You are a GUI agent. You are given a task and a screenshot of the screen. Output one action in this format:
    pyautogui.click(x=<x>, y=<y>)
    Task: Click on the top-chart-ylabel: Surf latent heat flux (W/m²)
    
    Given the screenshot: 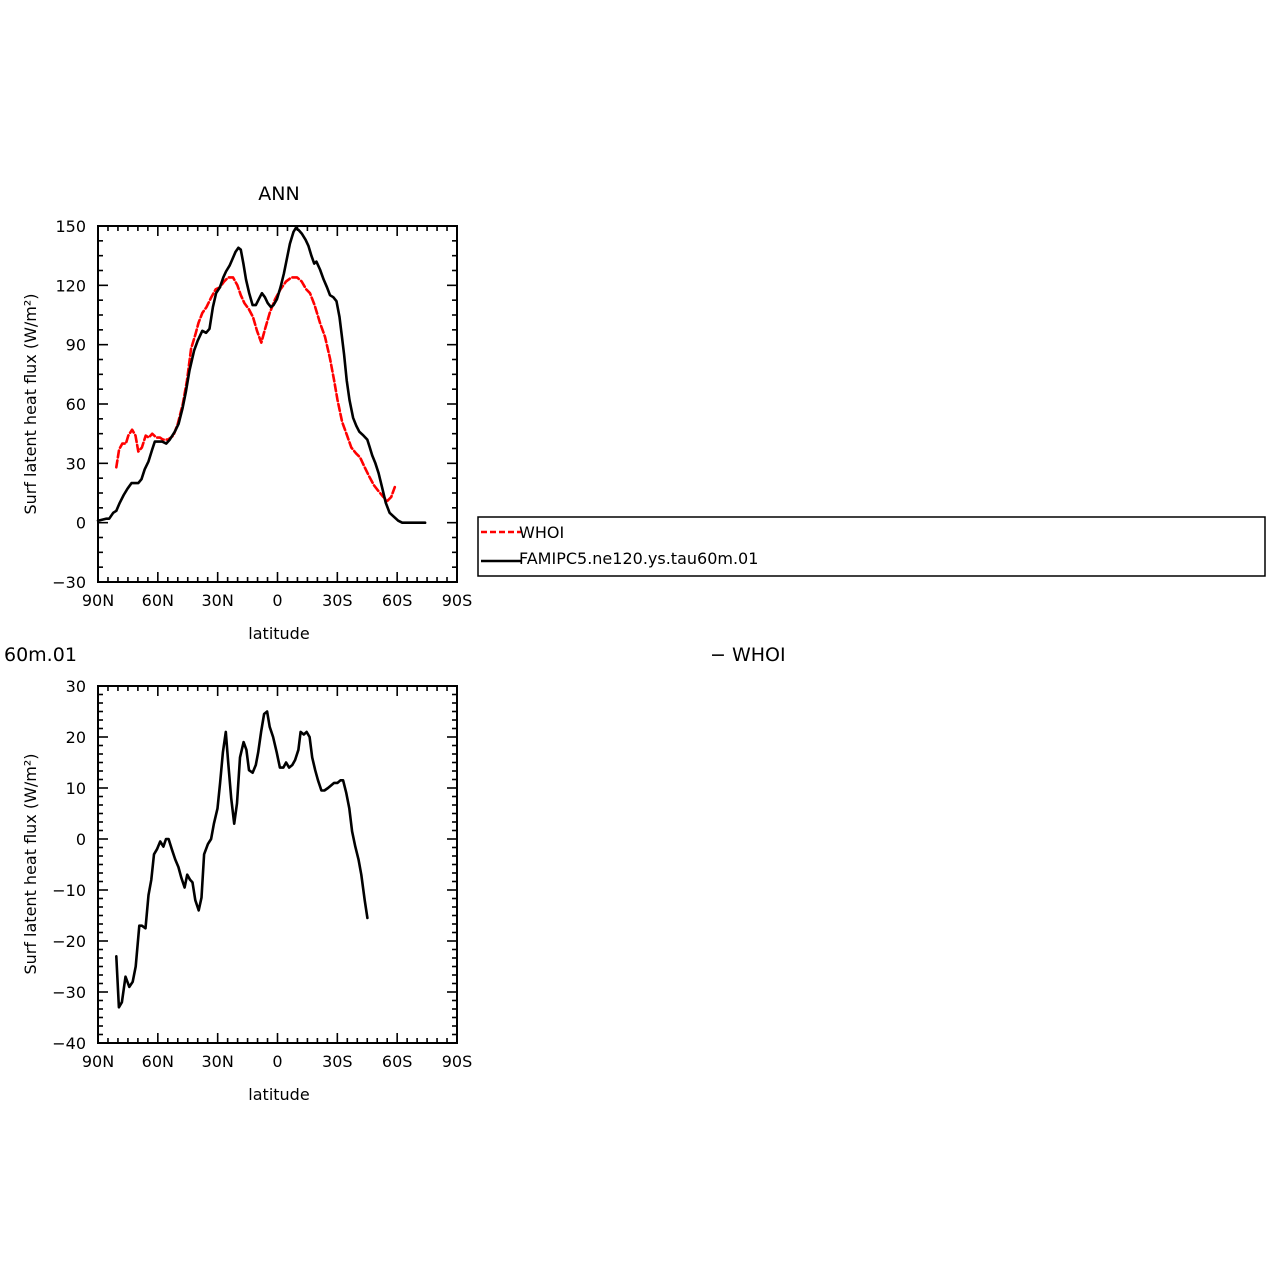 What is the action you would take?
    pyautogui.click(x=30, y=403)
    